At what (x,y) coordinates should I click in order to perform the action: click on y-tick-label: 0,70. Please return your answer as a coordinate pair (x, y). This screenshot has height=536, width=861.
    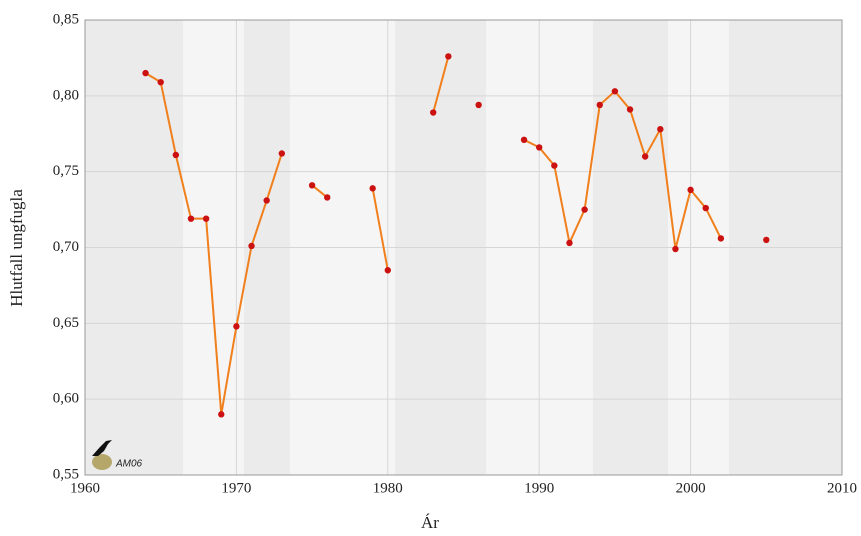
    Looking at the image, I should click on (66, 247).